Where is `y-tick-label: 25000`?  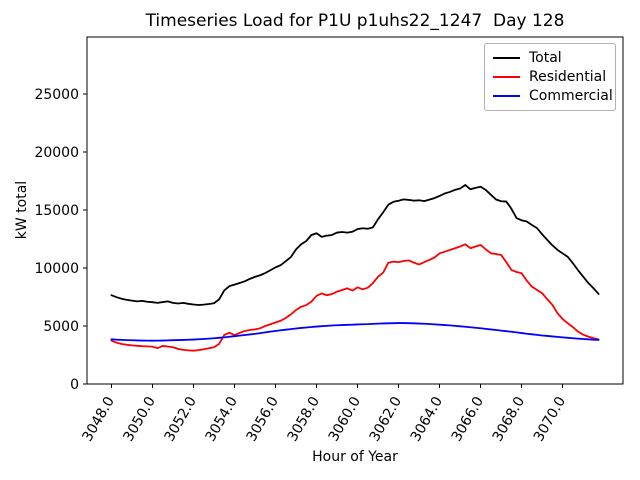 y-tick-label: 25000 is located at coordinates (56, 95).